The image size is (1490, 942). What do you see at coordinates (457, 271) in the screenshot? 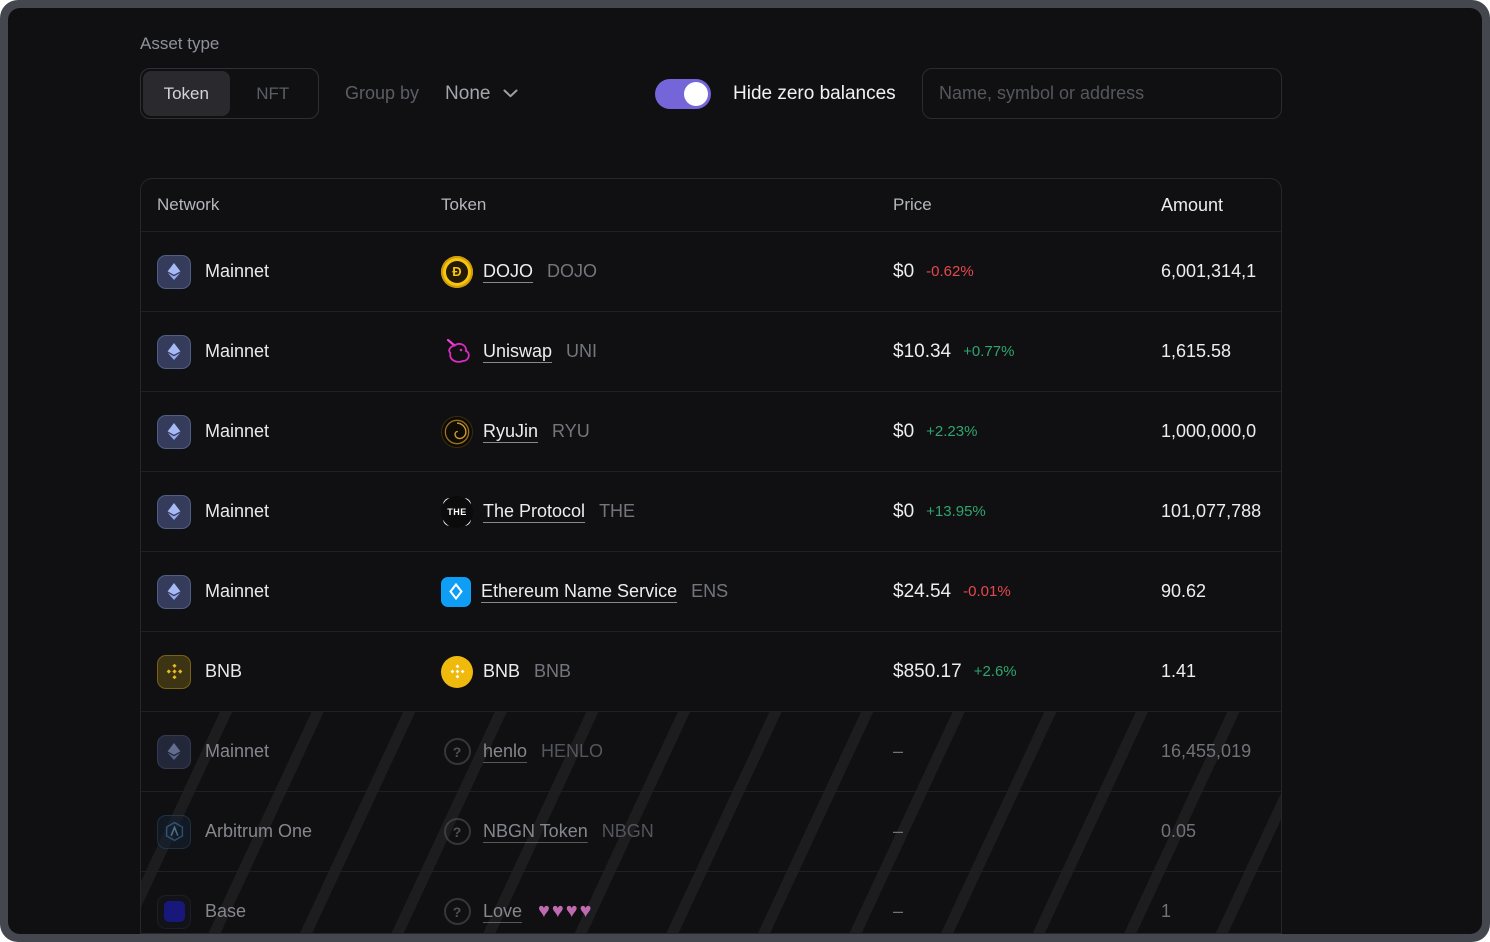
I see `dojo-token-icon: Đ` at bounding box center [457, 271].